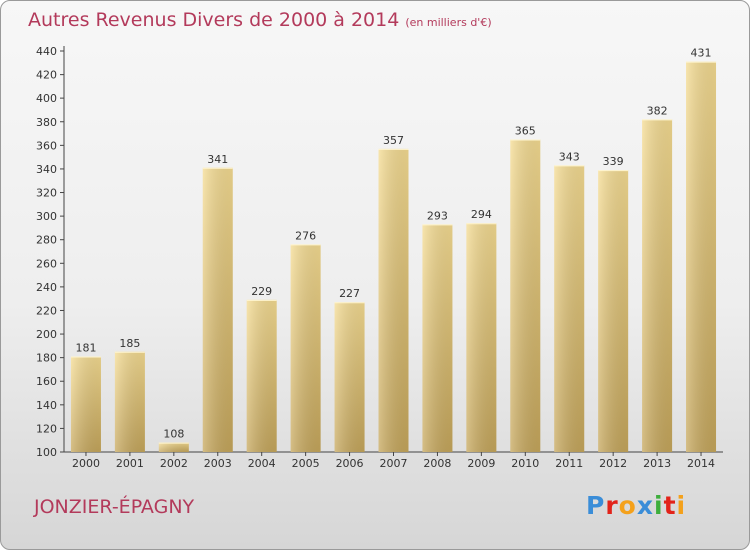 The image size is (750, 550). Describe the element at coordinates (46, 216) in the screenshot. I see `y-tick-label: 300` at that location.